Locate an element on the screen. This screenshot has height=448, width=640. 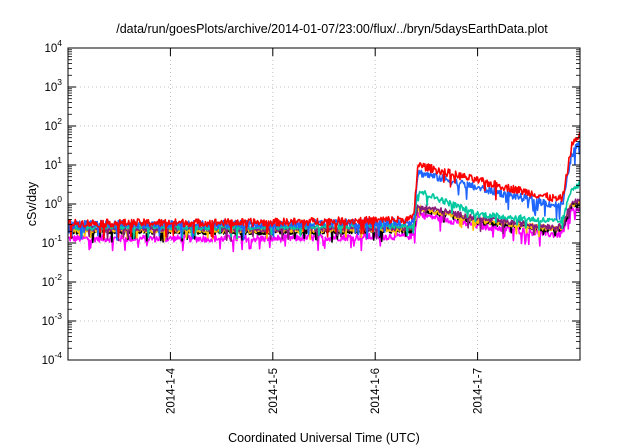
x-tick-label: 2014-1-5 is located at coordinates (274, 391).